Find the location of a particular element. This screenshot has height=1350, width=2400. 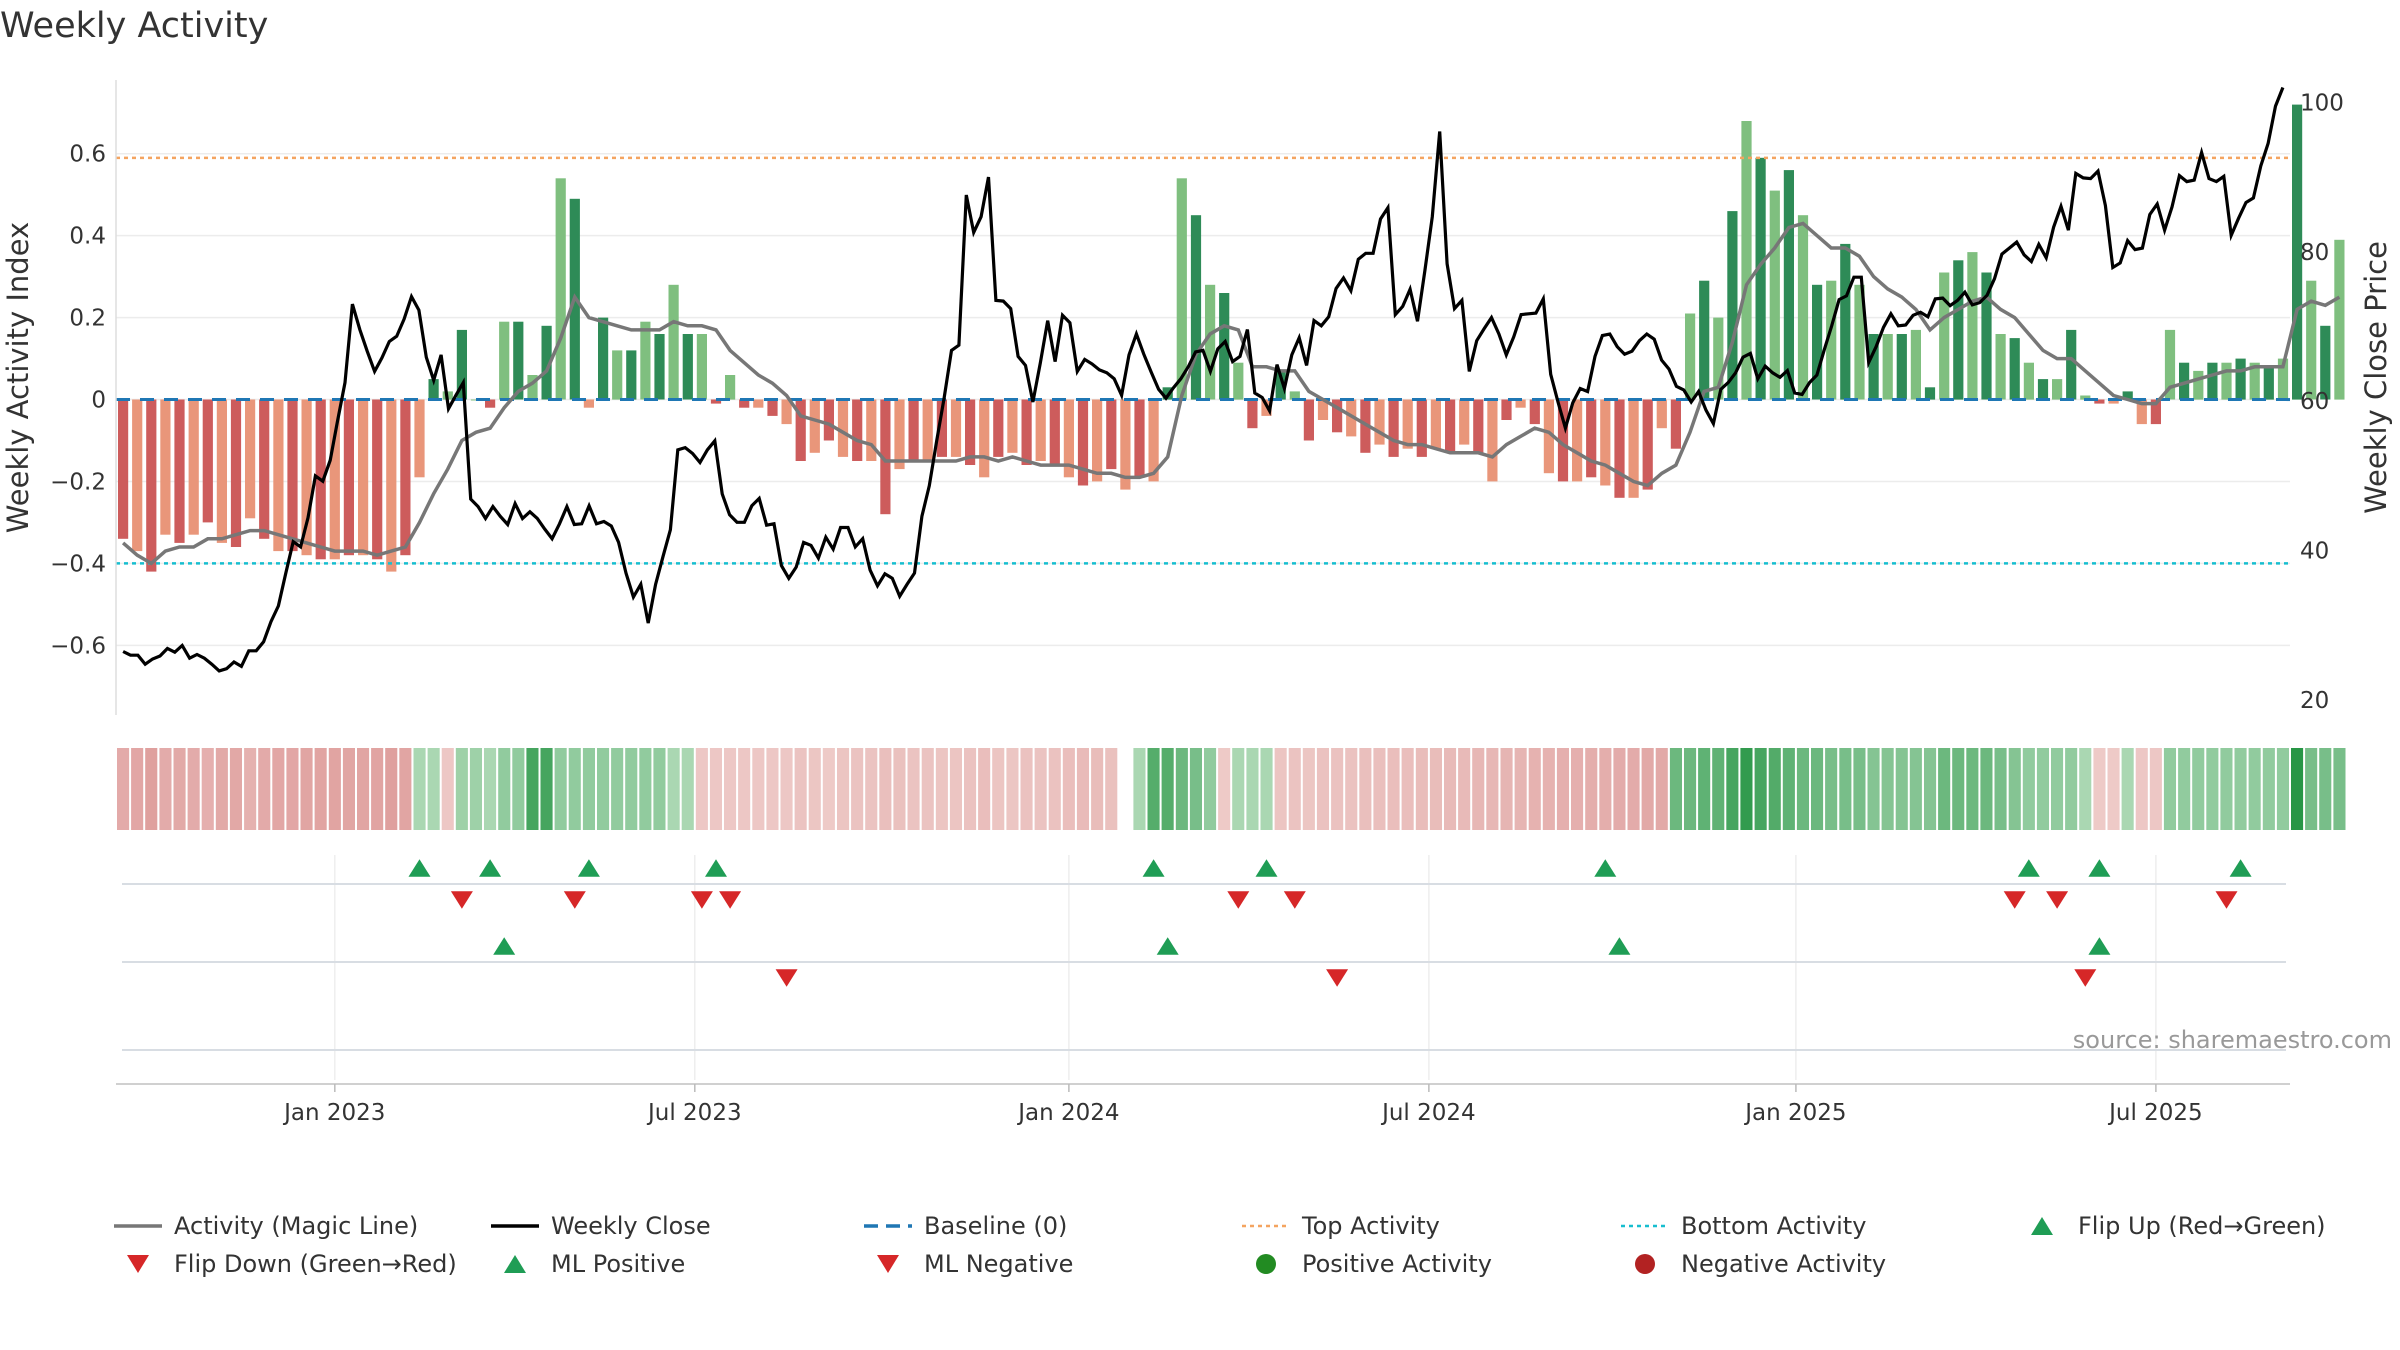

y-tick-right: 40 is located at coordinates (2314, 552).